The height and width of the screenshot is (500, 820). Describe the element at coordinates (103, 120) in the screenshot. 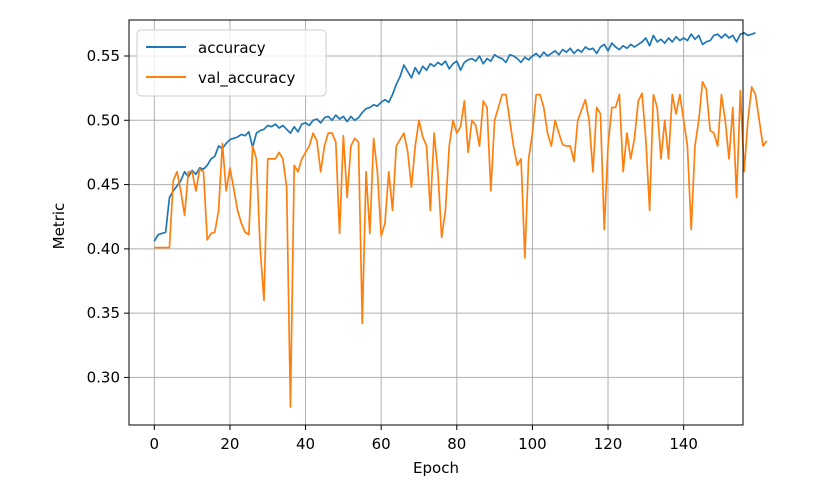

I see `y-tick-label: 0.50` at that location.